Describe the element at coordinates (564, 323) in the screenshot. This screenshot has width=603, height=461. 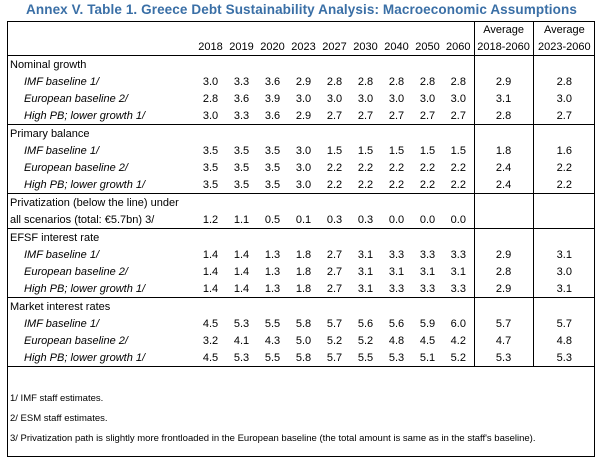
I see `avg2-cell: 5.7` at that location.